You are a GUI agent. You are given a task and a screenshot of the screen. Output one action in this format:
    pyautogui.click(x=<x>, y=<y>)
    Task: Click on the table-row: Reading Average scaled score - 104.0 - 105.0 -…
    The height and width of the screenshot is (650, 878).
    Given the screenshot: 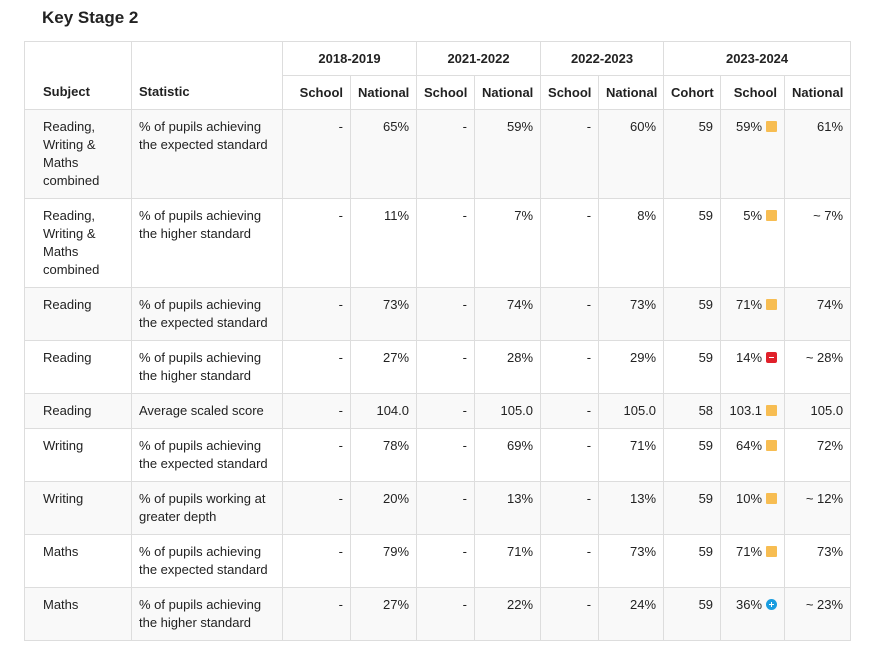 What is the action you would take?
    pyautogui.click(x=438, y=411)
    